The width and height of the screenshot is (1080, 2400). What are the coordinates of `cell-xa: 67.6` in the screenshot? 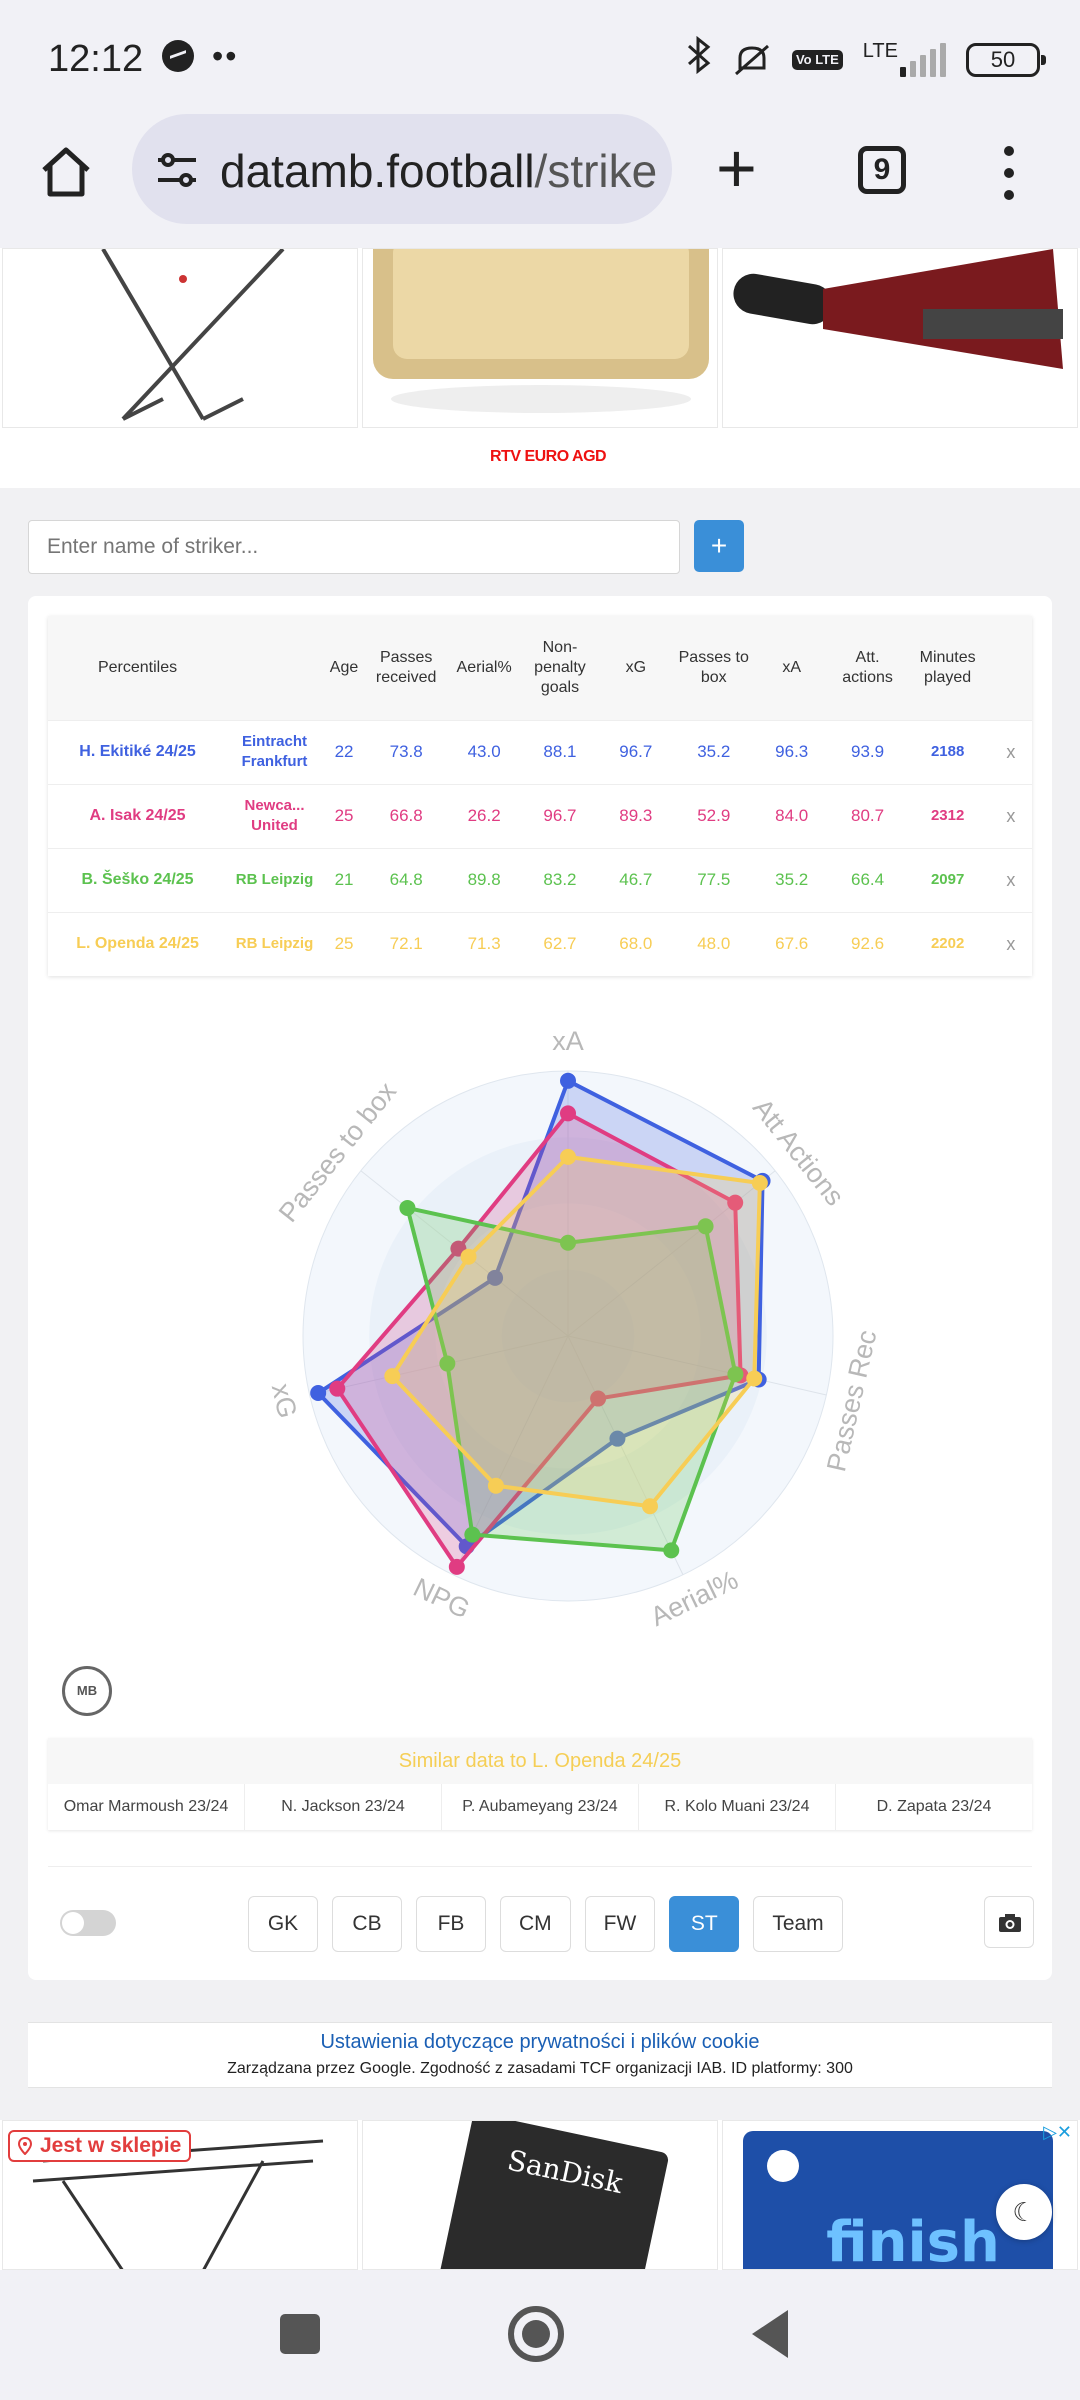 It's located at (791, 943).